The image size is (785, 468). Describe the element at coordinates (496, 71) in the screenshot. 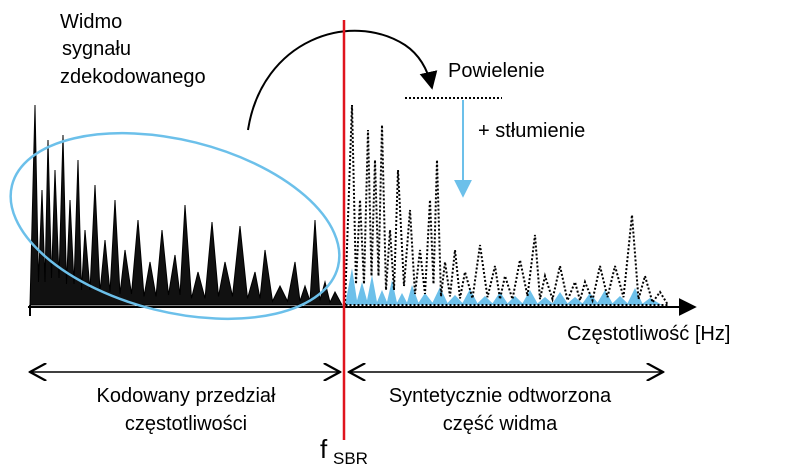

I see `replication-label: Powielenie` at that location.